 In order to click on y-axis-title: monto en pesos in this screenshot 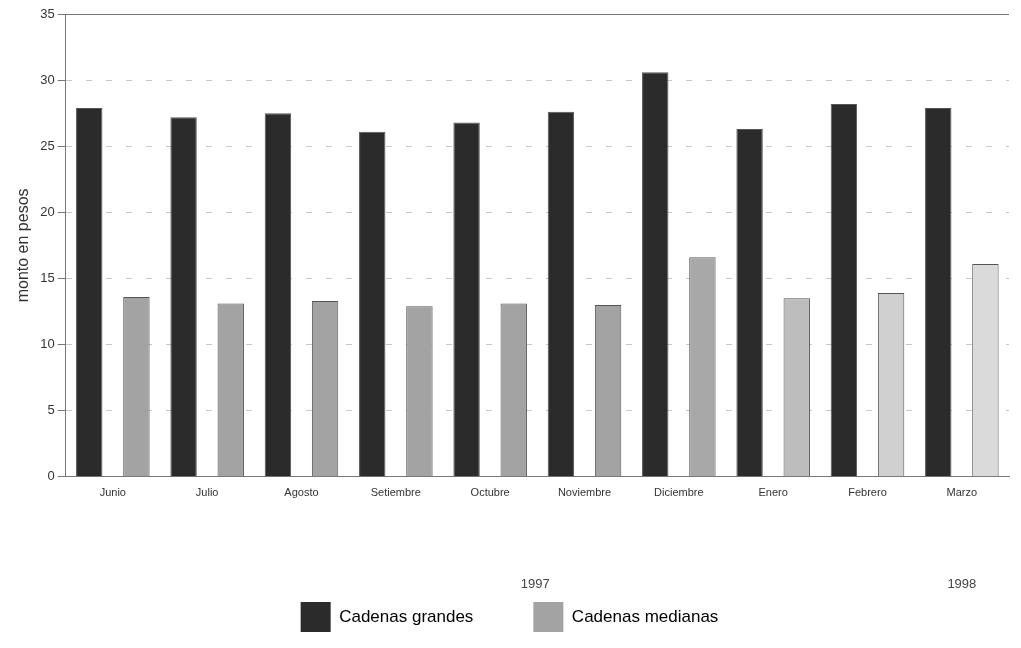, I will do `click(23, 245)`.